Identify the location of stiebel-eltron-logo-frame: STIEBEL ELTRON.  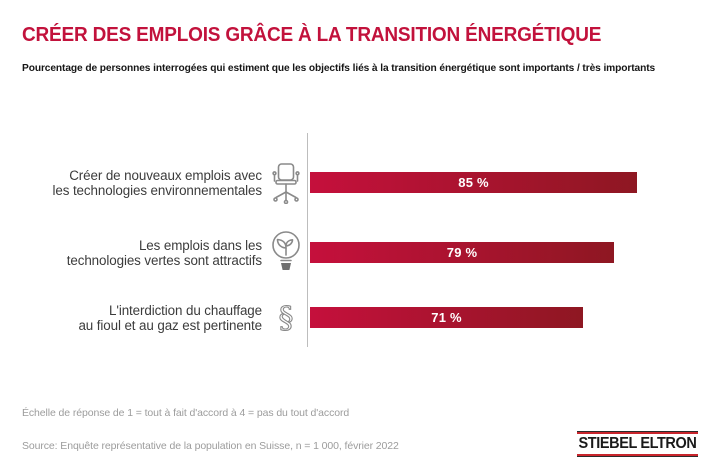
(637, 444).